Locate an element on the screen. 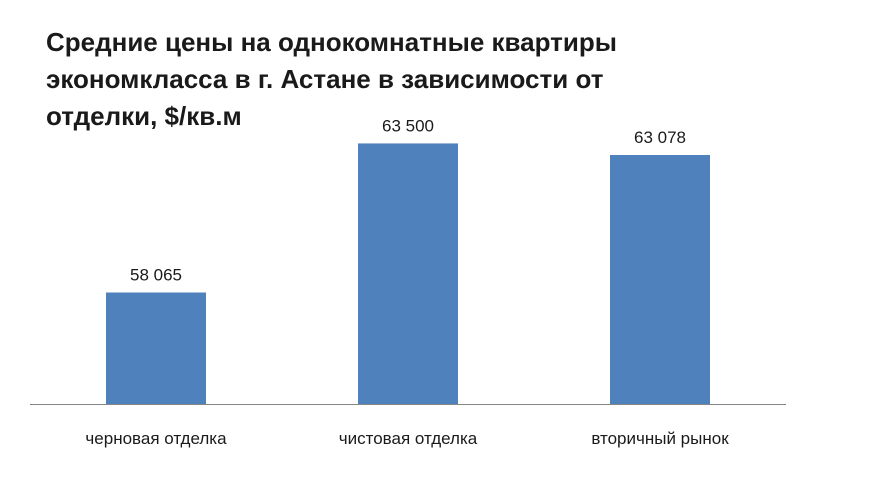  chart-title-line-1: Средние цены на однокомнатные квартиры is located at coordinates (331, 42).